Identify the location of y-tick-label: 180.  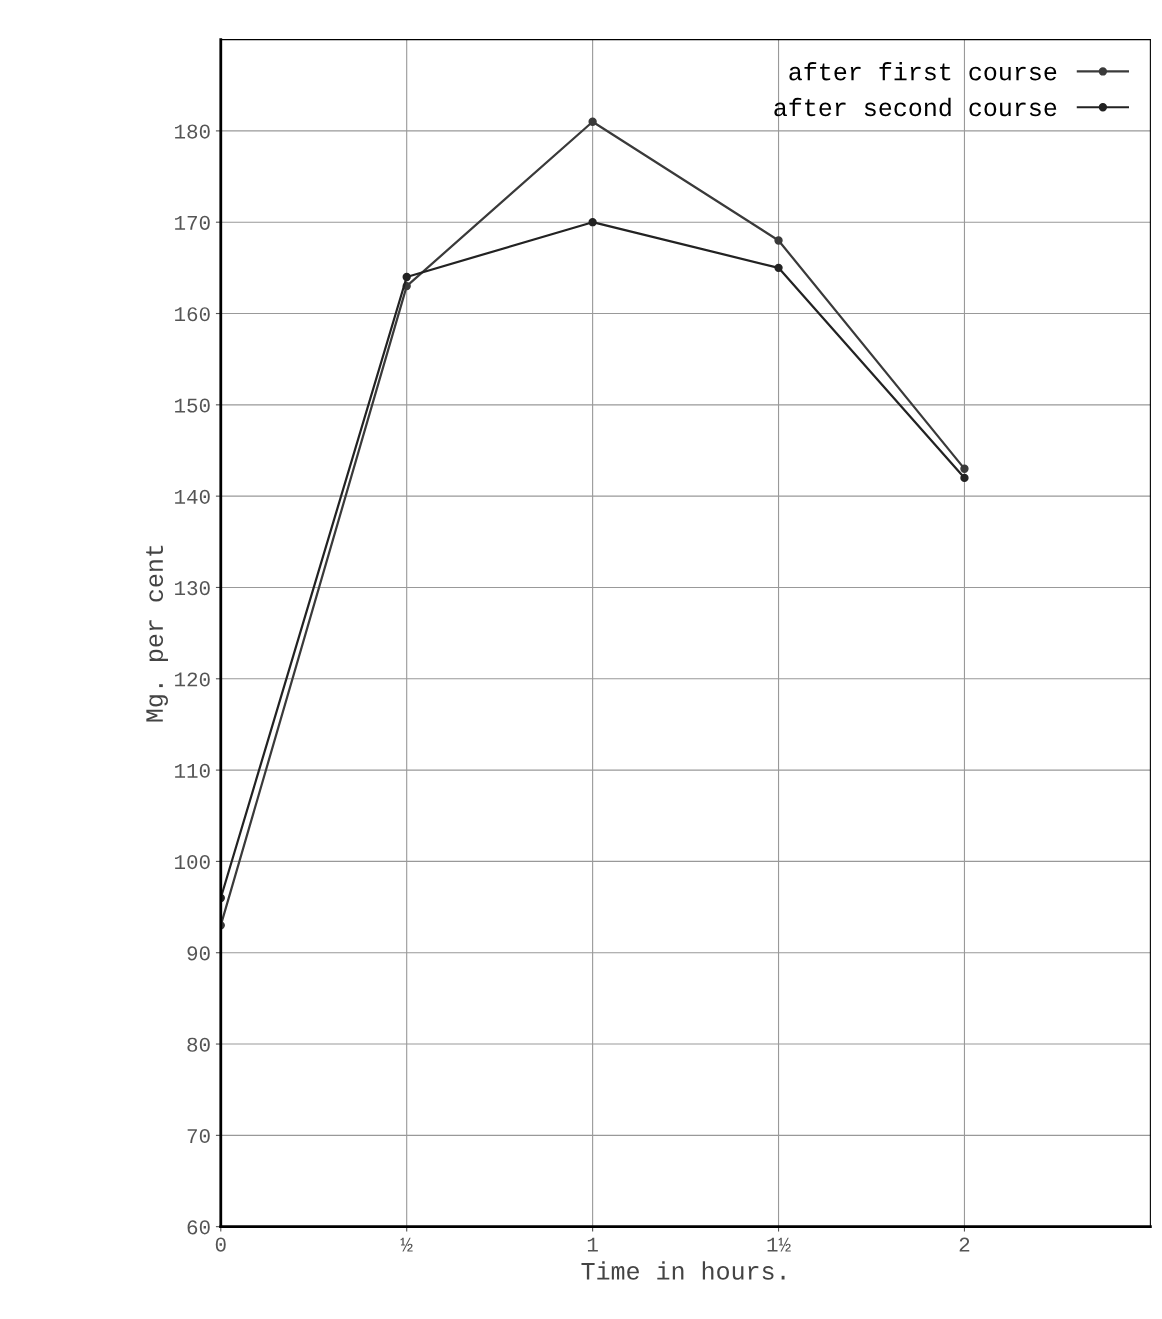
(192, 131).